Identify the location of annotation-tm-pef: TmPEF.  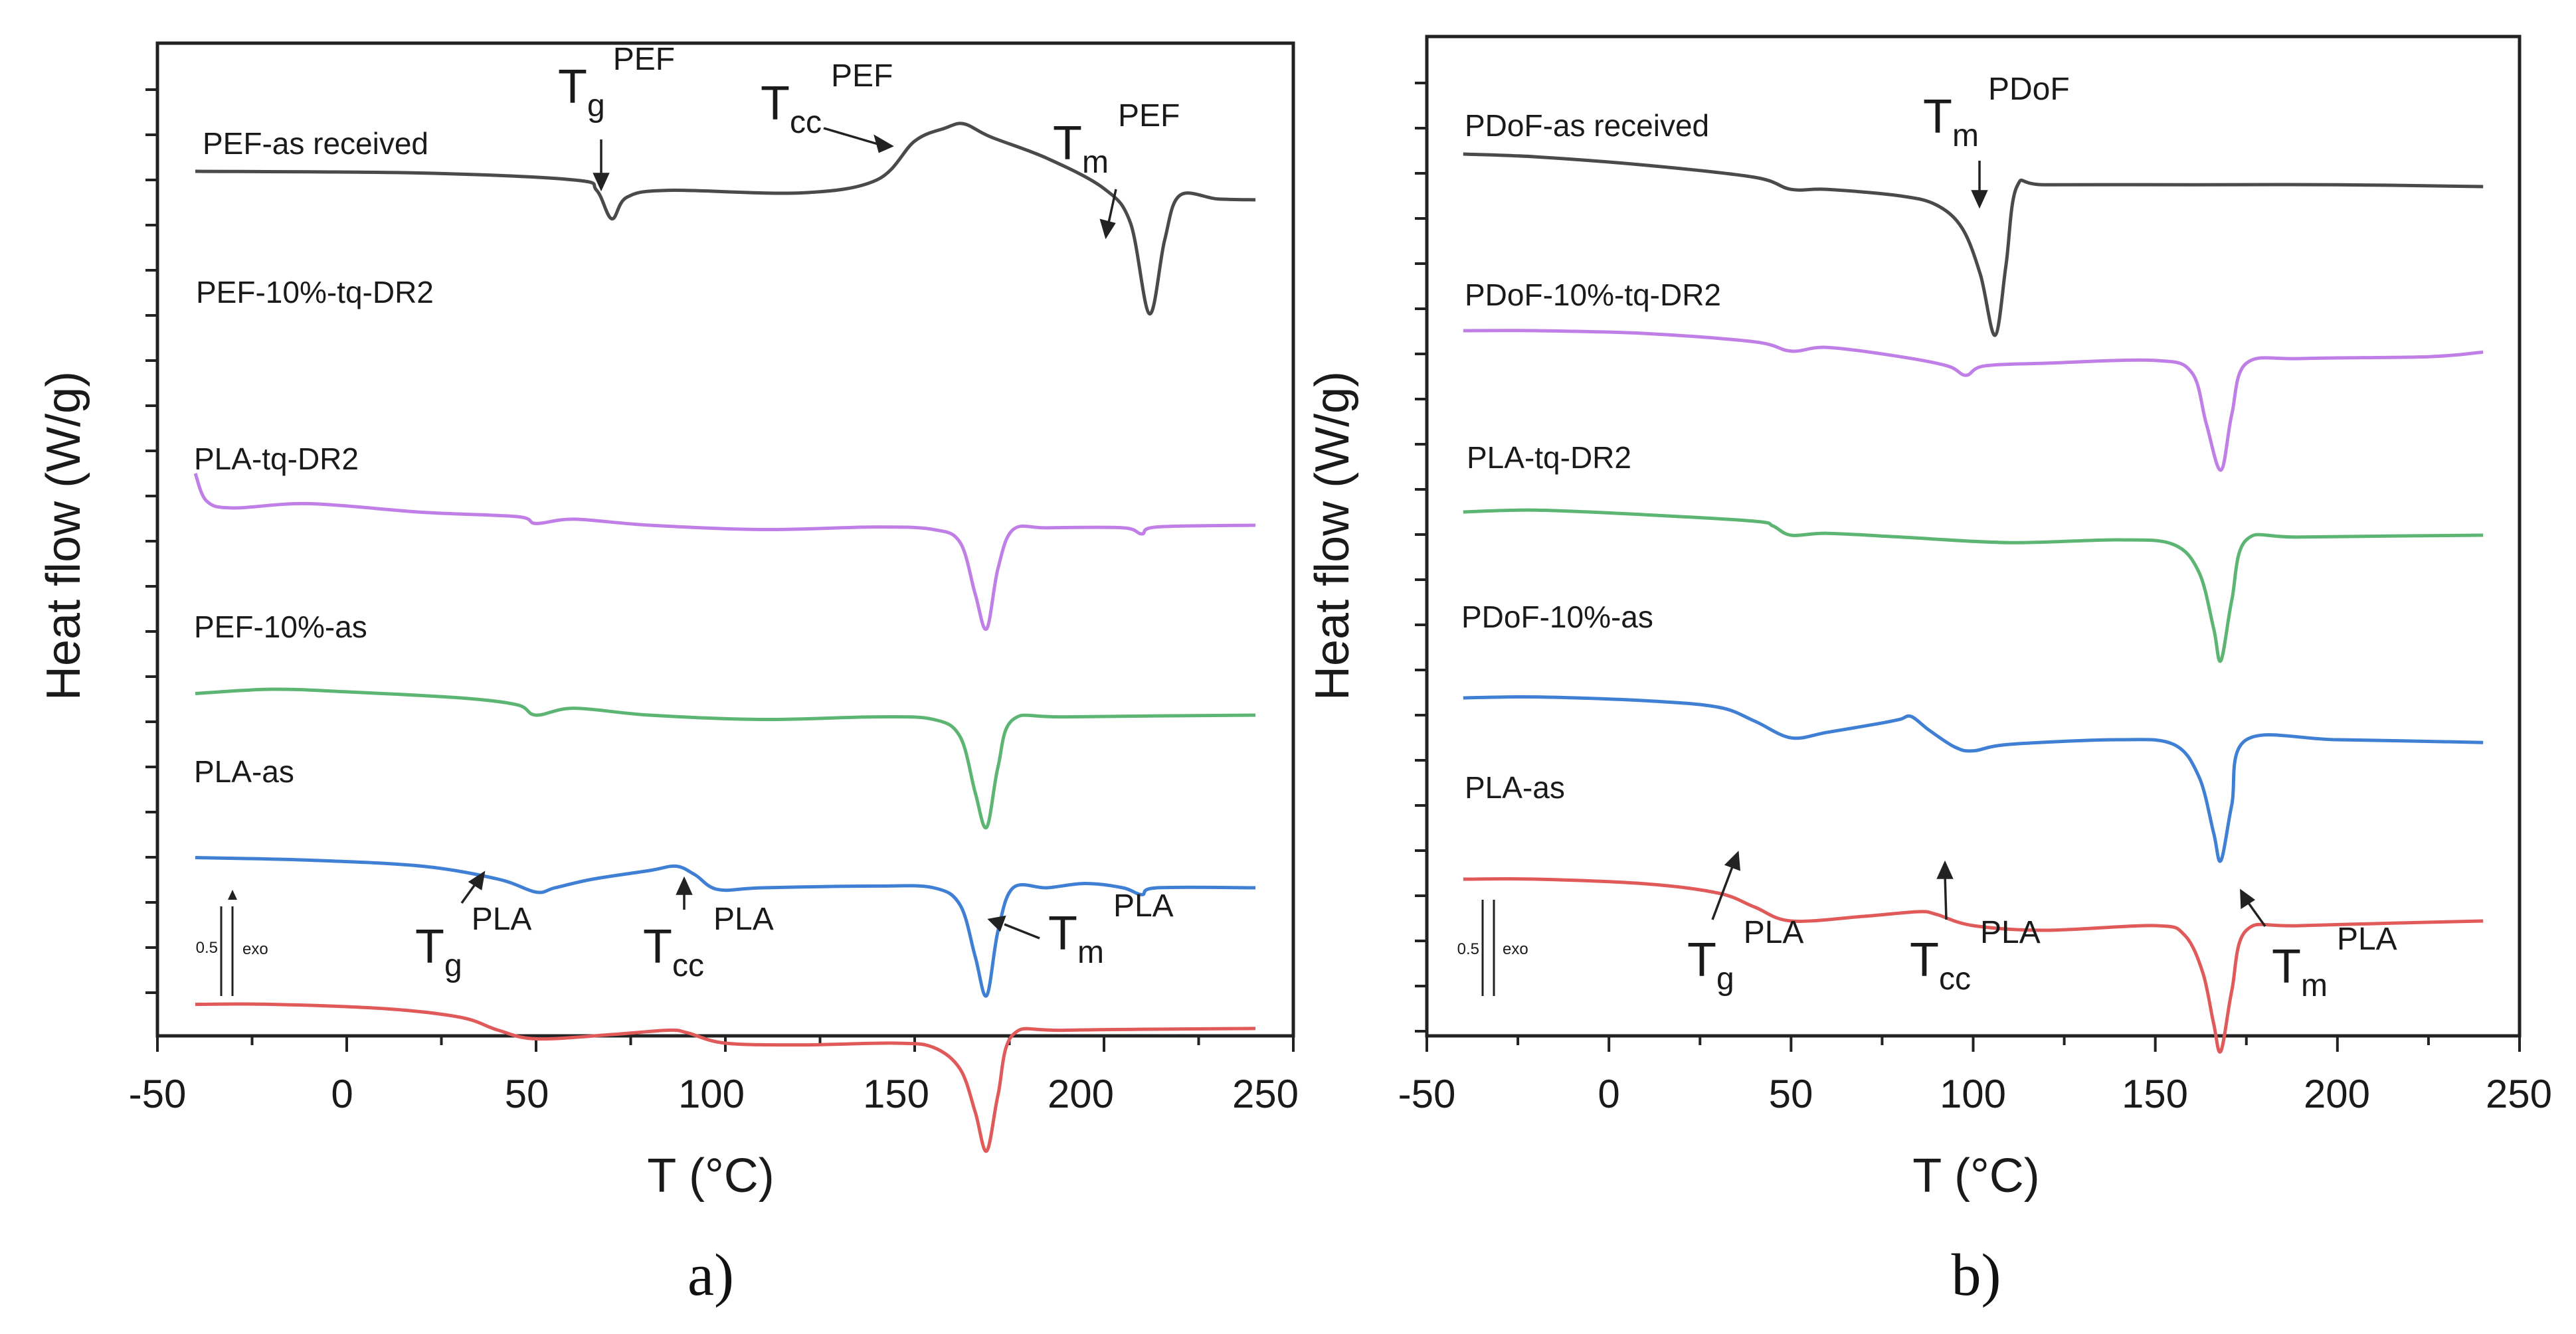
(1116, 139).